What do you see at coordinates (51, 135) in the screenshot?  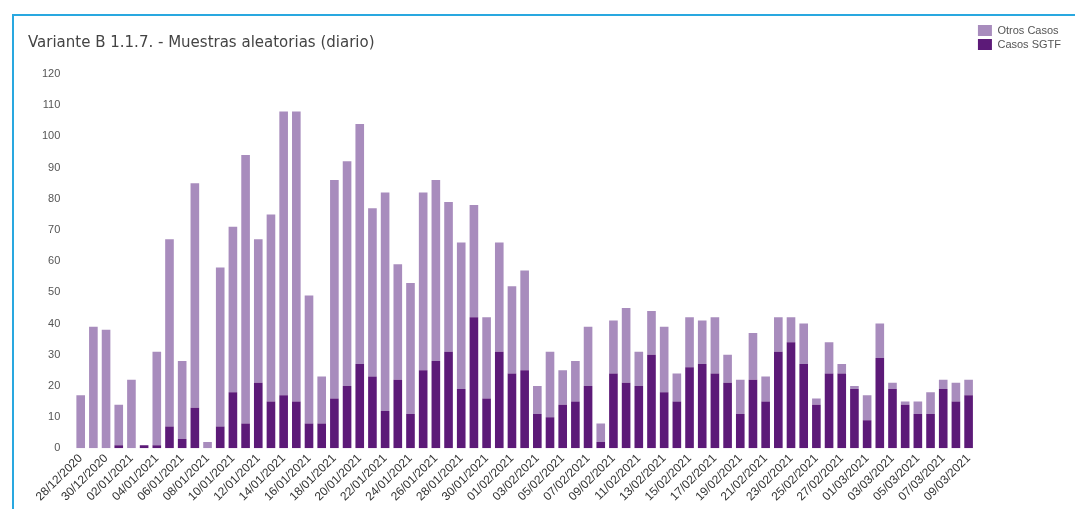 I see `y-tick-label: 100` at bounding box center [51, 135].